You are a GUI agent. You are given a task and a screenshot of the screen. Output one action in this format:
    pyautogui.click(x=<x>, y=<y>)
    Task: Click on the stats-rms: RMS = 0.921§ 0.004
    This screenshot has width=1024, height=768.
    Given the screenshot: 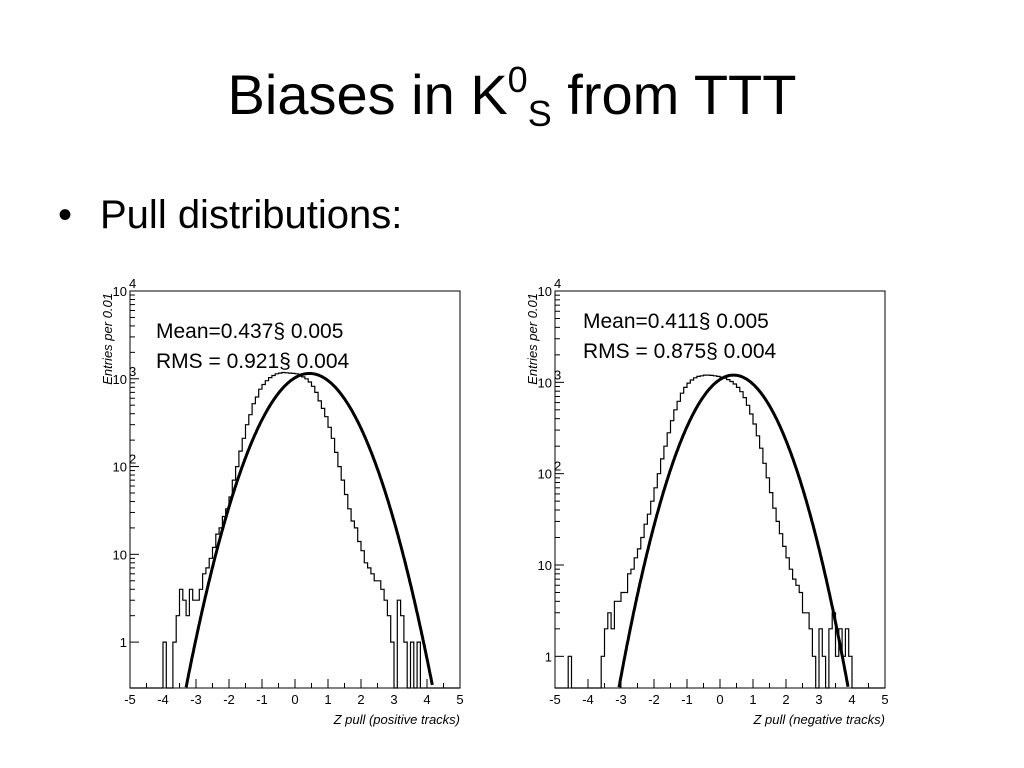 What is the action you would take?
    pyautogui.click(x=253, y=361)
    